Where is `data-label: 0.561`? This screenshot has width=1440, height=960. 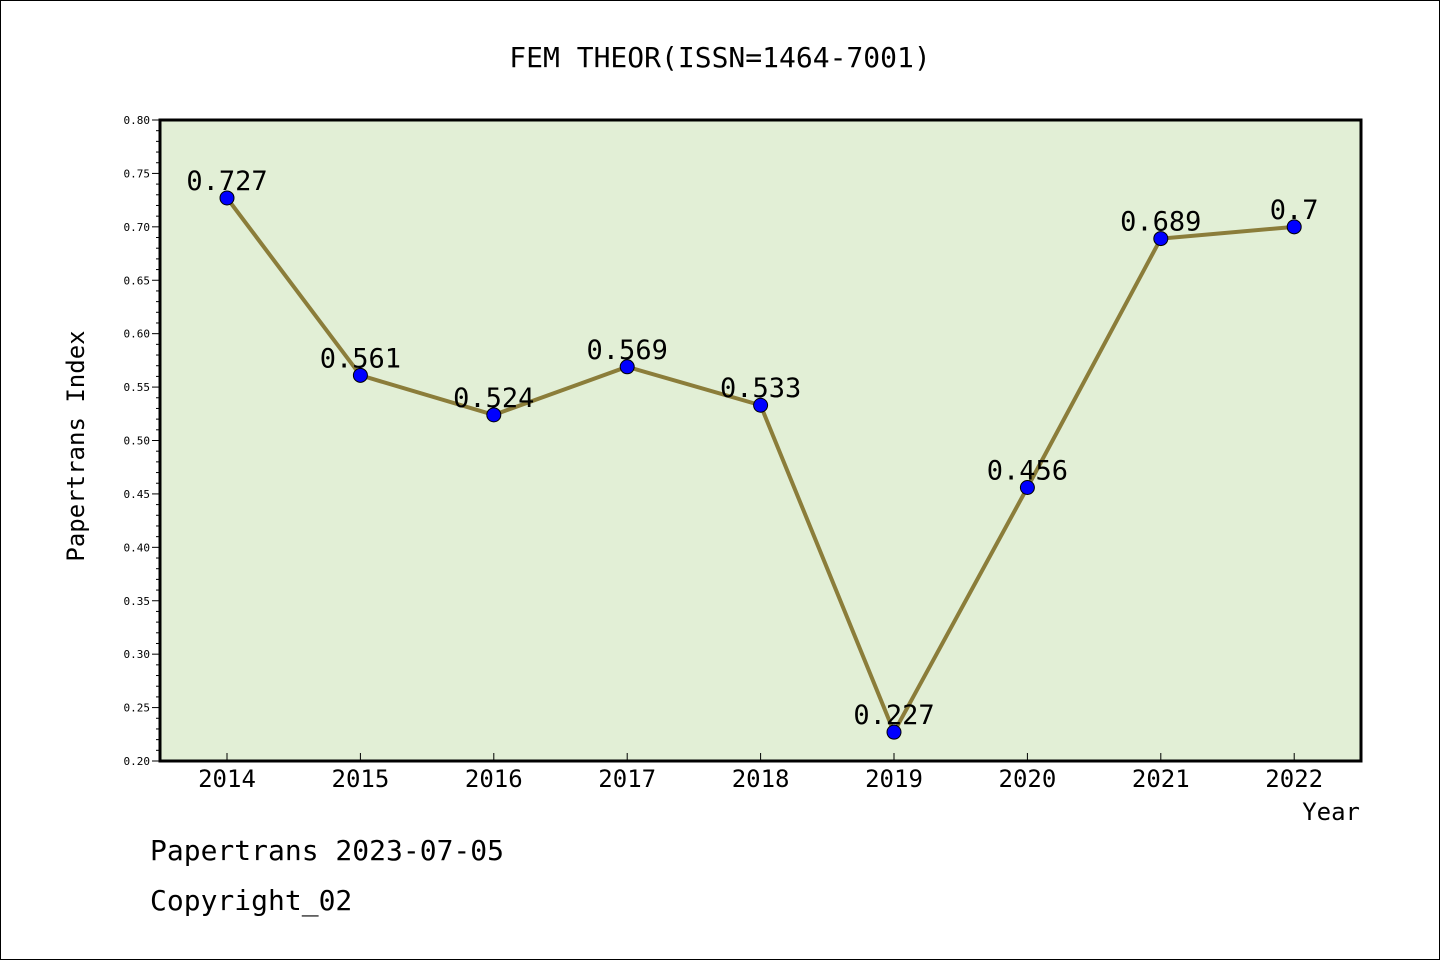
data-label: 0.561 is located at coordinates (360, 358).